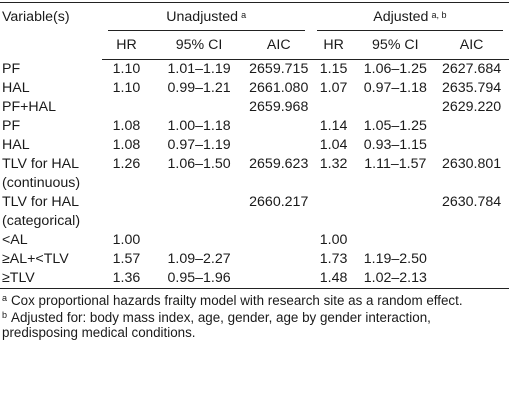 The height and width of the screenshot is (406, 509). Describe the element at coordinates (29, 107) in the screenshot. I see `cell-variable: PF+HAL` at that location.